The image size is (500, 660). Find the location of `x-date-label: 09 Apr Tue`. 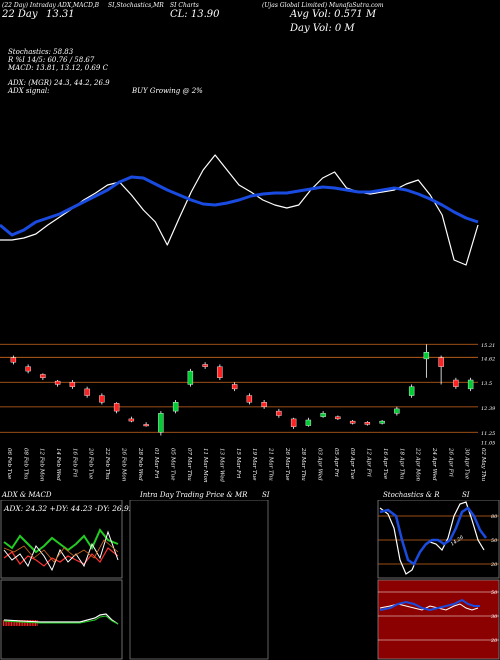

x-date-label: 09 Apr Tue is located at coordinates (352, 464).